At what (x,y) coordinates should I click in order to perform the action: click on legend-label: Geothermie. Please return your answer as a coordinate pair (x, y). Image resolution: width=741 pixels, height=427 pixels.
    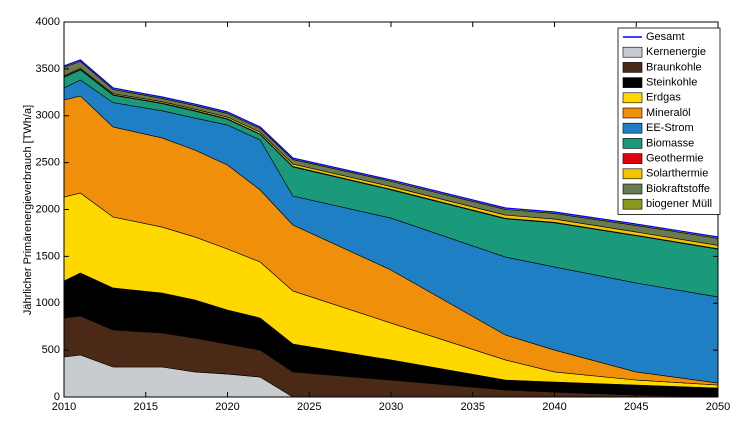
    Looking at the image, I should click on (674, 159).